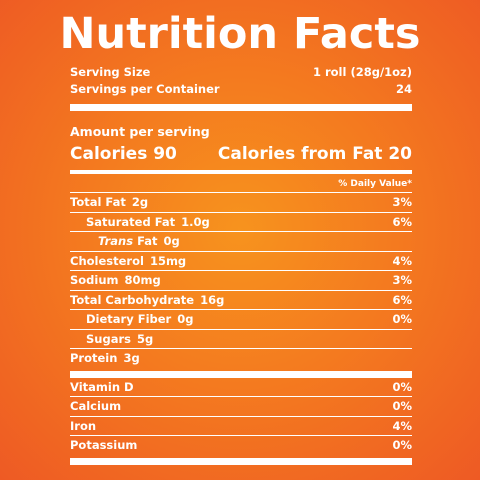 This screenshot has width=480, height=480. Describe the element at coordinates (123, 154) in the screenshot. I see `calories-label: Calories 90` at that location.